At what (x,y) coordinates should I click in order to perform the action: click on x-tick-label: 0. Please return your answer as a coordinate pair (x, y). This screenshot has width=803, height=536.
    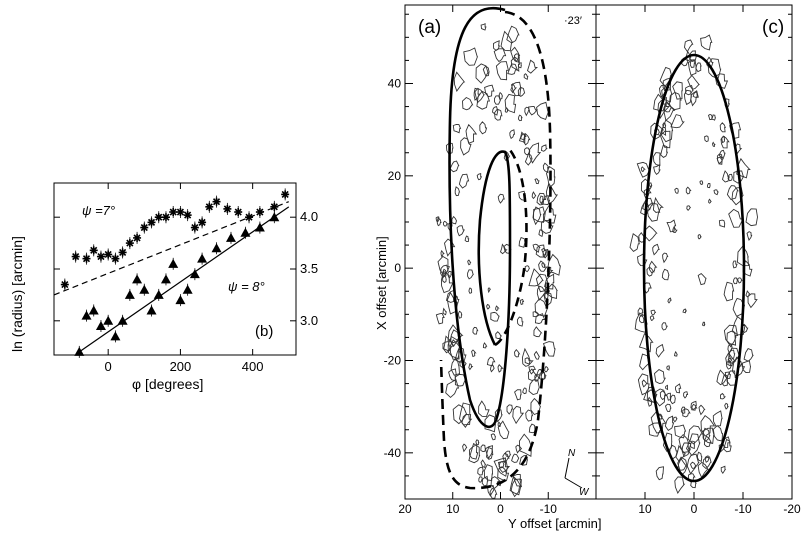
    Looking at the image, I should click on (108, 366).